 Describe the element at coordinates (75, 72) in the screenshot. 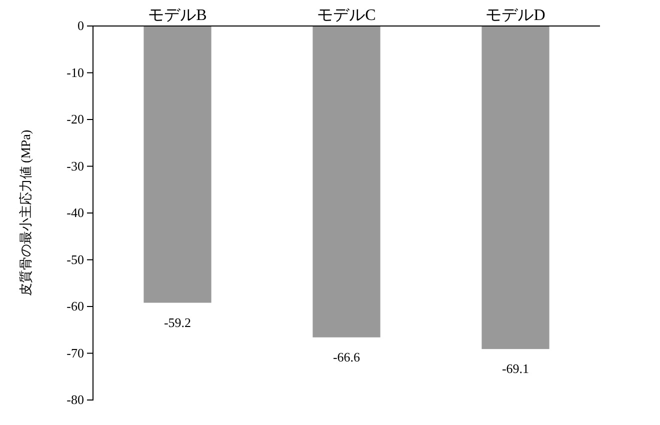

I see `y-tick-label: -10` at that location.